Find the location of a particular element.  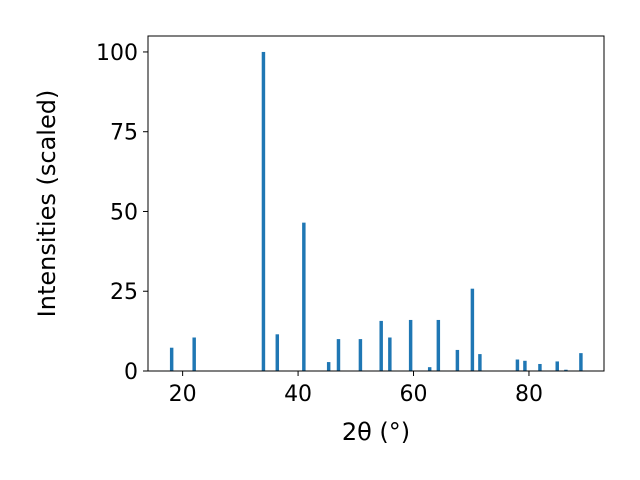

y-tick-label: 0 is located at coordinates (131, 372).